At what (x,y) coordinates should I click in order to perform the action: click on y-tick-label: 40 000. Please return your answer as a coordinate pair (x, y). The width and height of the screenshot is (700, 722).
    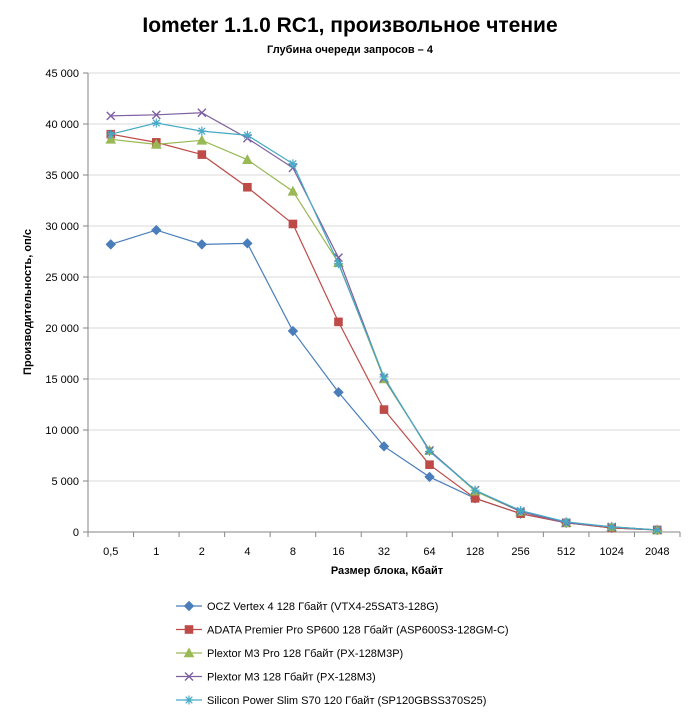
    Looking at the image, I should click on (62, 125).